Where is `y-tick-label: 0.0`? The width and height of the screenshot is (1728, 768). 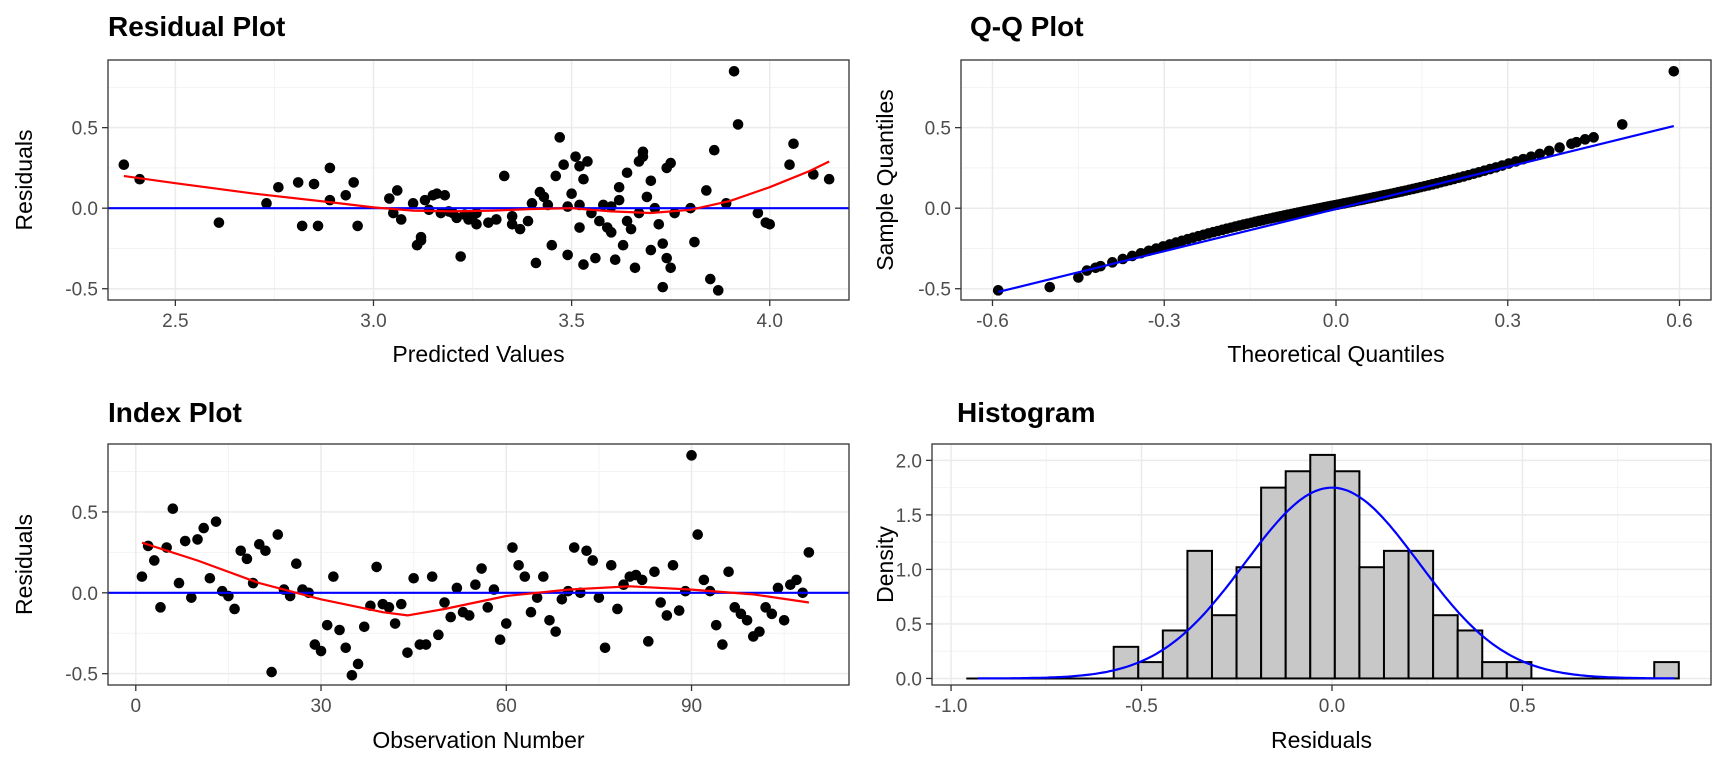 y-tick-label: 0.0 is located at coordinates (85, 209).